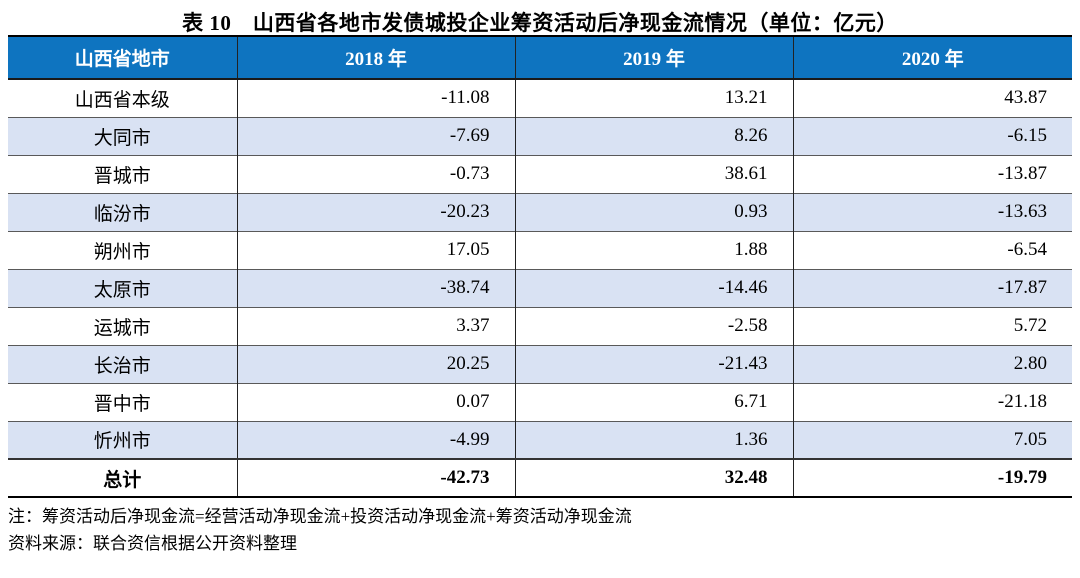 This screenshot has height=578, width=1080. I want to click on value-cell: -13.63, so click(932, 211).